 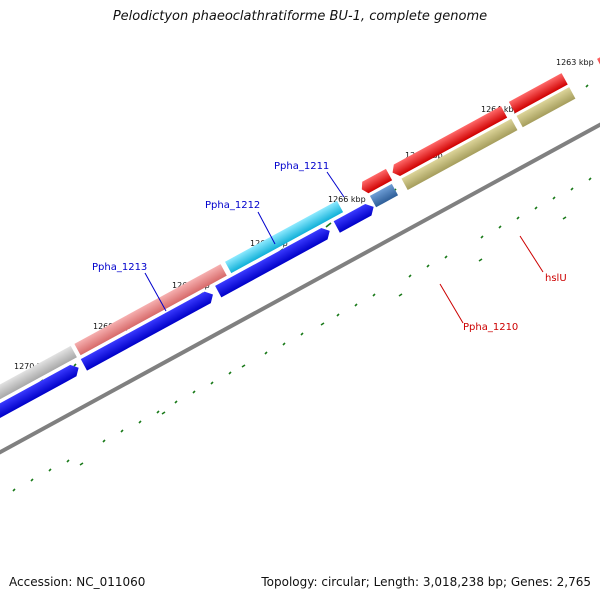 I want to click on gene-unnamed-grey, so click(x=38, y=375).